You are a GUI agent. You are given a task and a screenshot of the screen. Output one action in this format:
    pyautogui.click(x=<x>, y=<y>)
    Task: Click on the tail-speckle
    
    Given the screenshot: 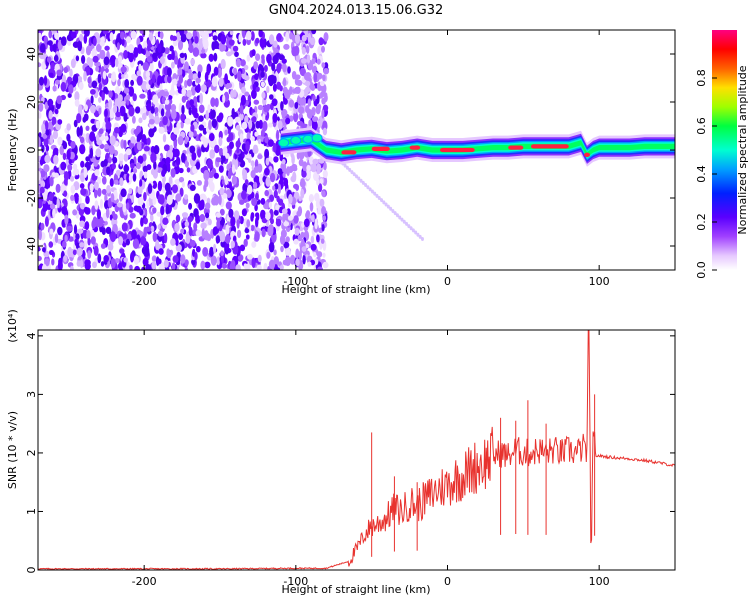 What is the action you would take?
    pyautogui.click(x=368, y=187)
    